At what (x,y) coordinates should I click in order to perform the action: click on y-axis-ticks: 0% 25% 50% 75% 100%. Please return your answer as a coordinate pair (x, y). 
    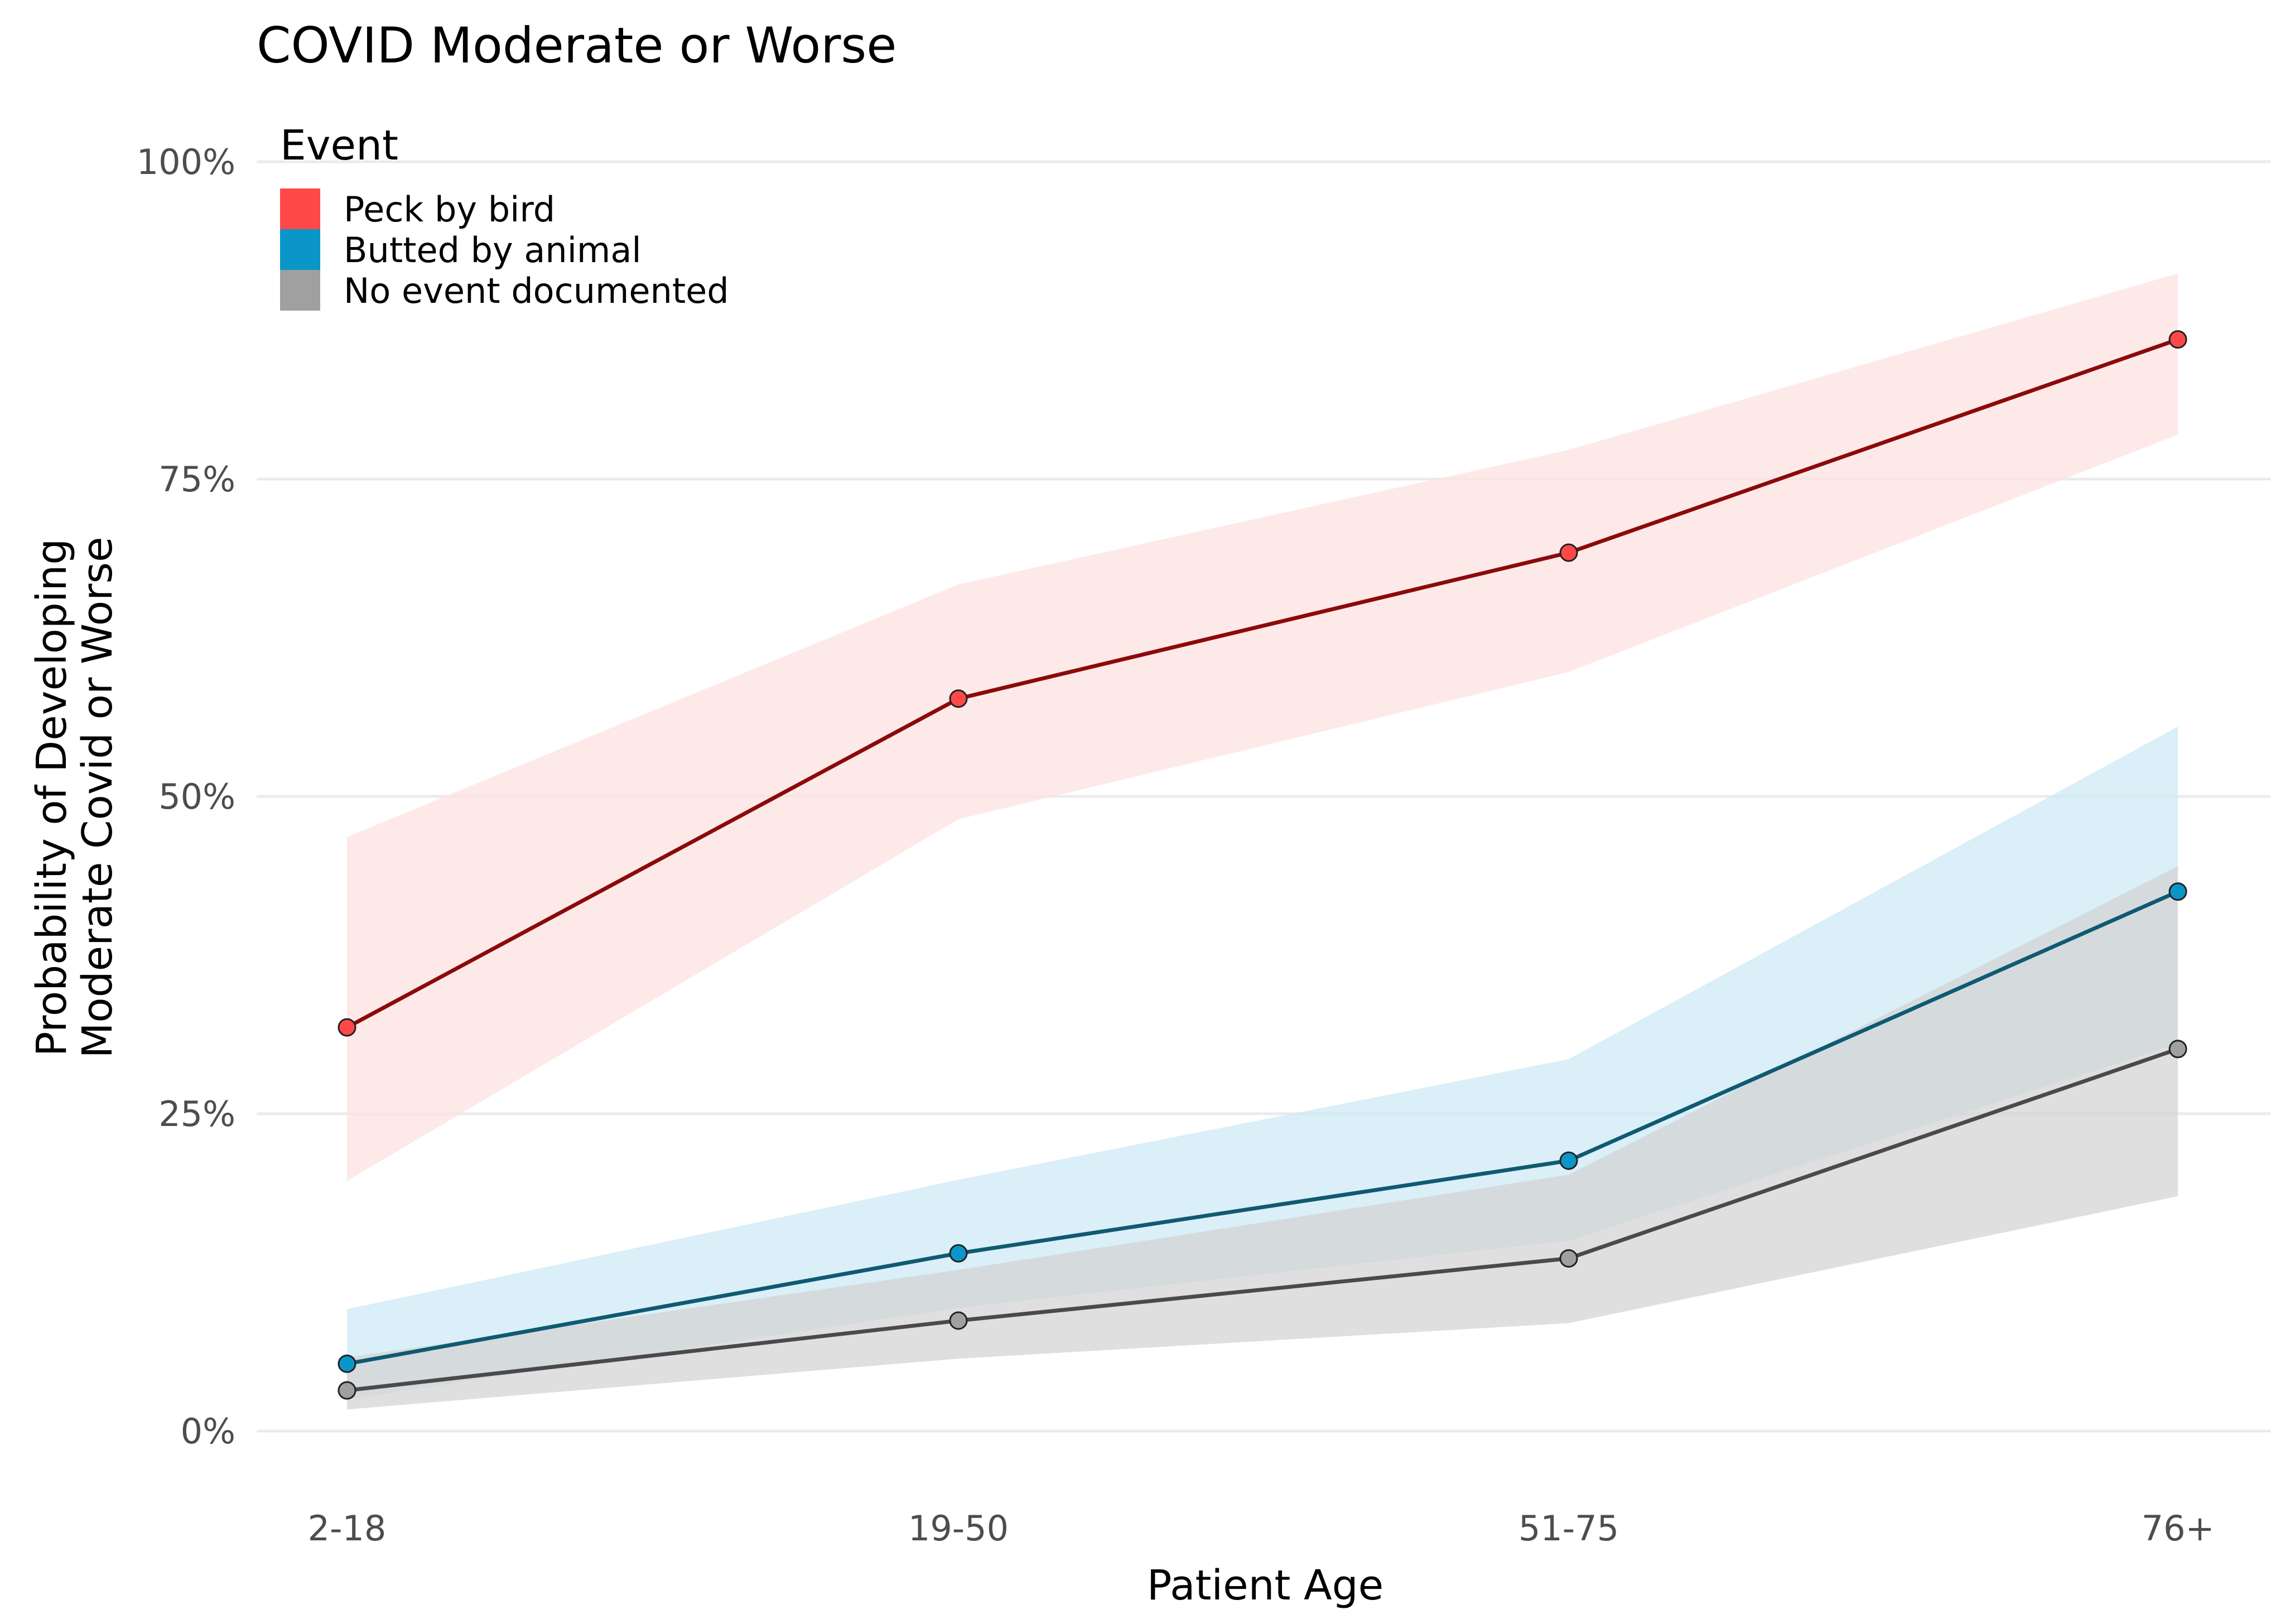
    Looking at the image, I should click on (186, 797).